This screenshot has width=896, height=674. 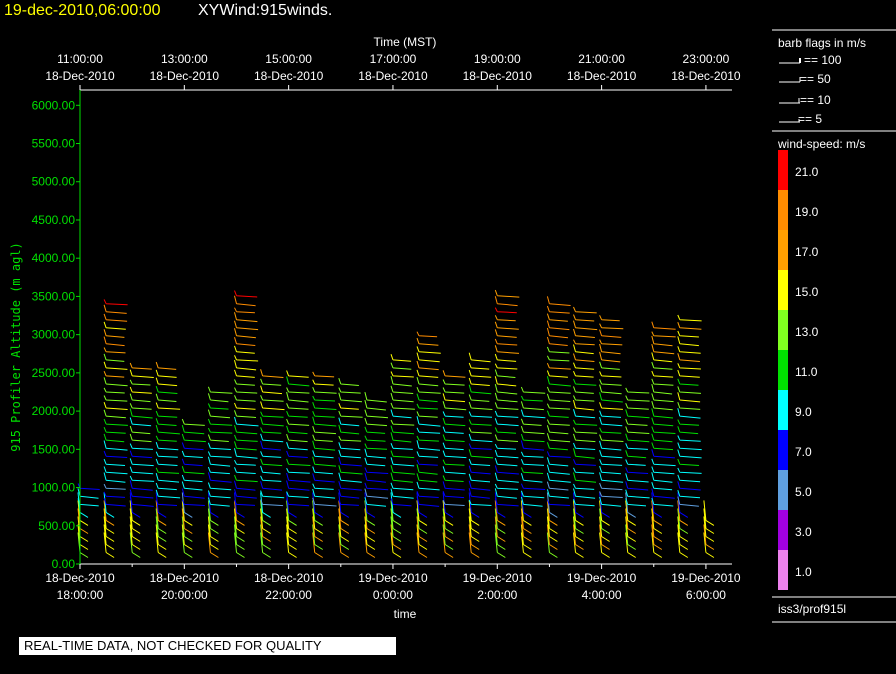 I want to click on x-tick-label-time: 18:00:00, so click(x=80, y=595).